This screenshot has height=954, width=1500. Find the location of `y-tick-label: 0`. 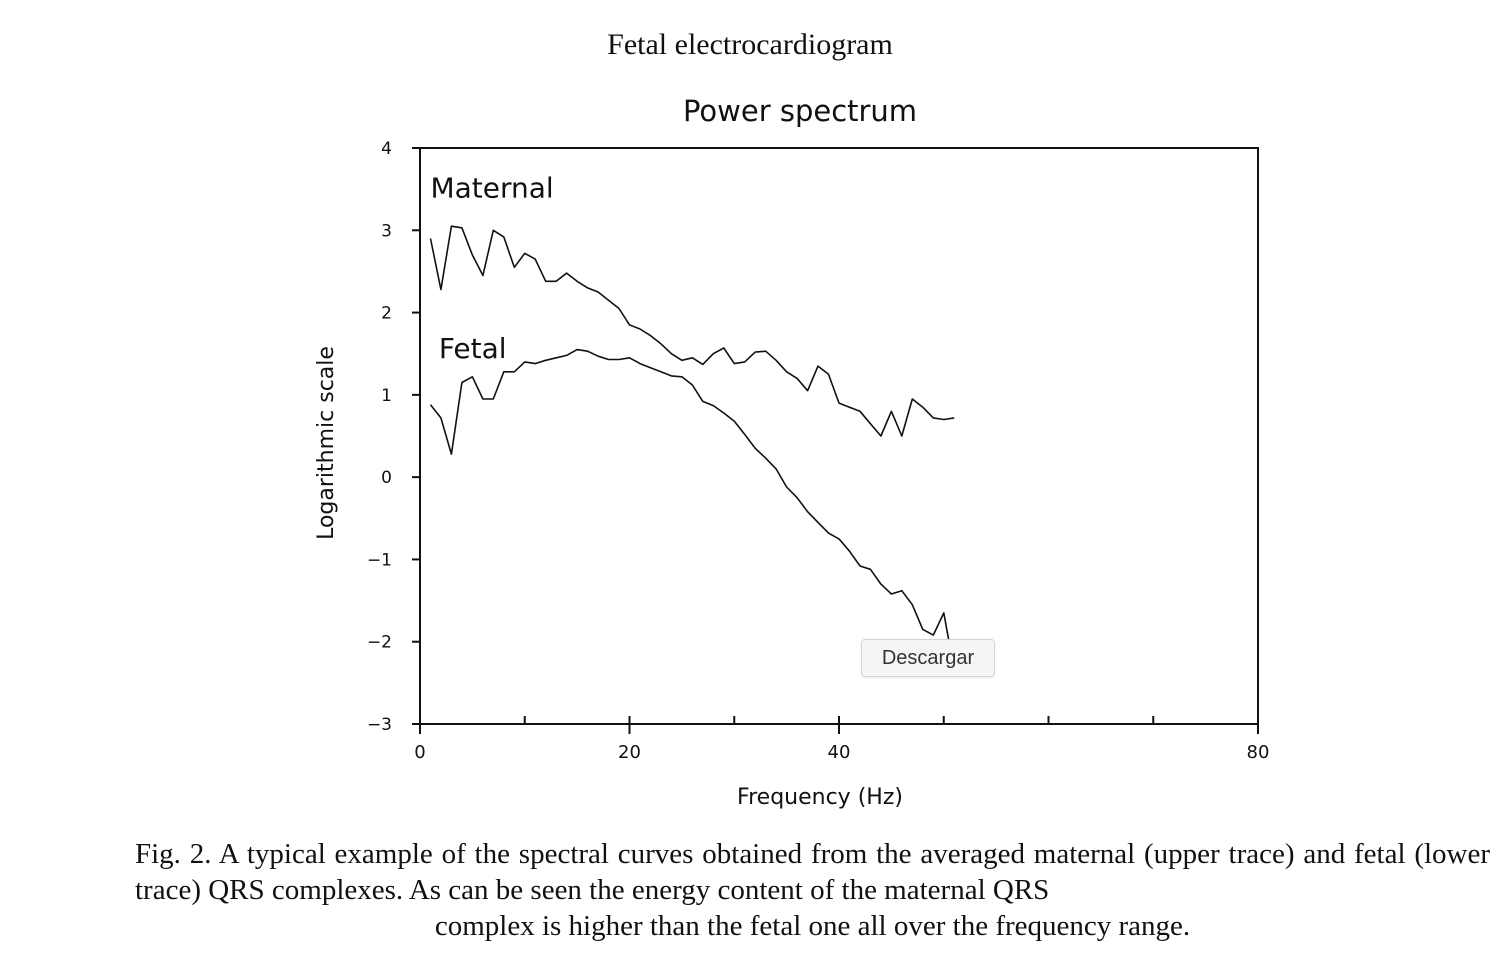

y-tick-label: 0 is located at coordinates (386, 478).